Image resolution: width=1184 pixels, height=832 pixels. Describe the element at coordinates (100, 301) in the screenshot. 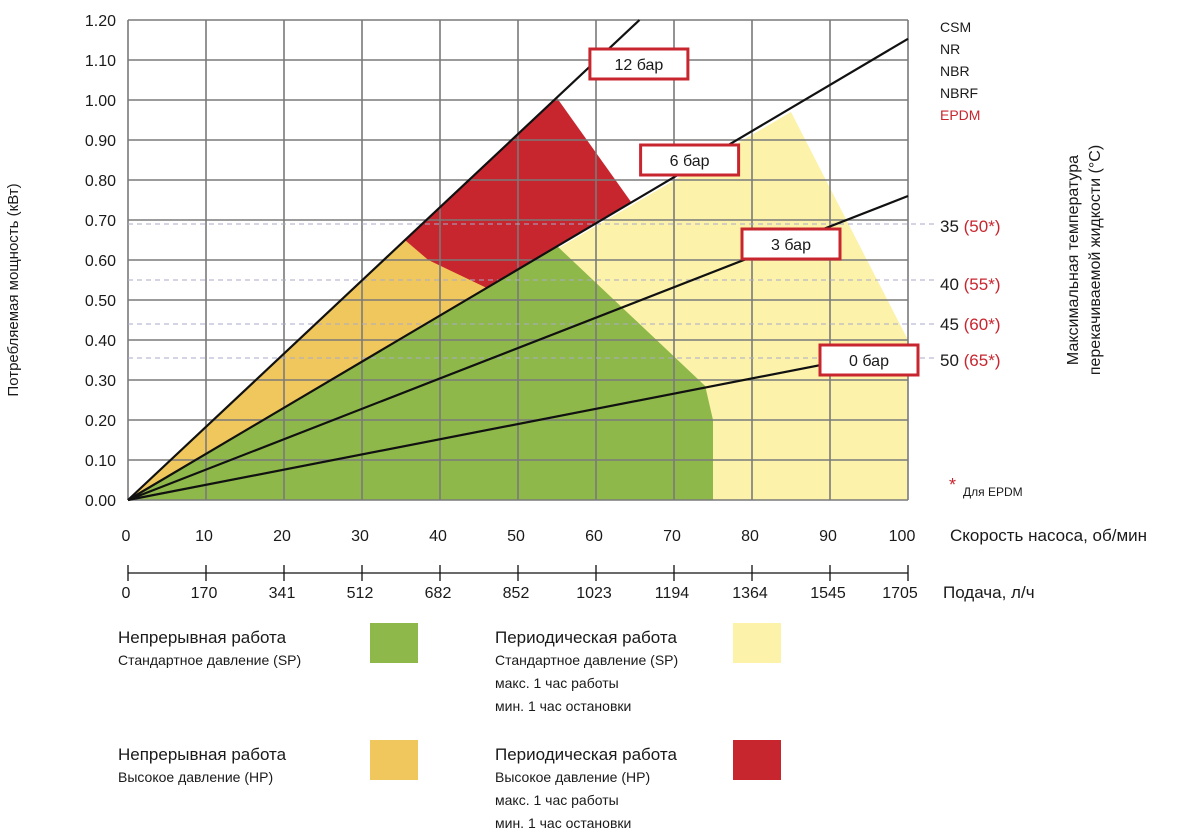

I see `y-tick-label: 0.50` at that location.